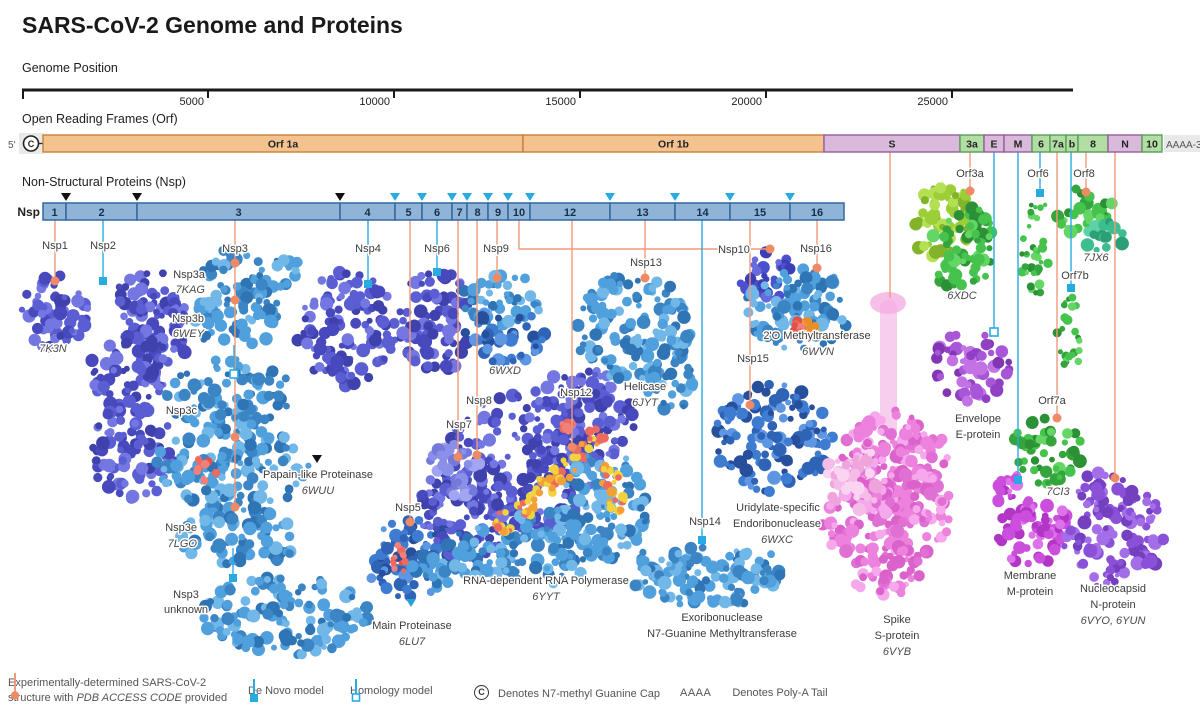  I want to click on legend-experimental-line2-post: provided, so click(204, 697).